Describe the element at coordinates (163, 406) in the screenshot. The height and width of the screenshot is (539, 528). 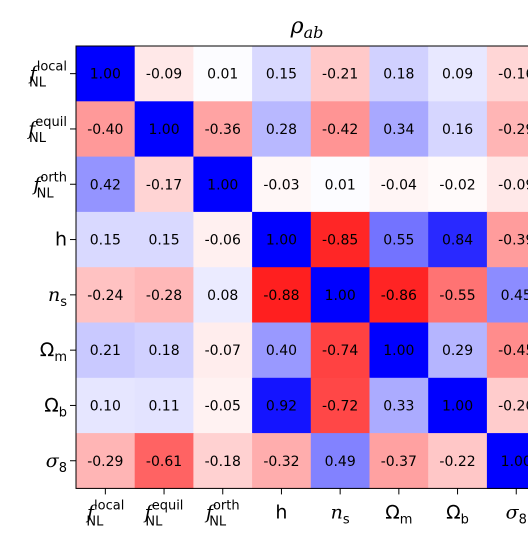
I see `cell-value-label: 0.11` at that location.